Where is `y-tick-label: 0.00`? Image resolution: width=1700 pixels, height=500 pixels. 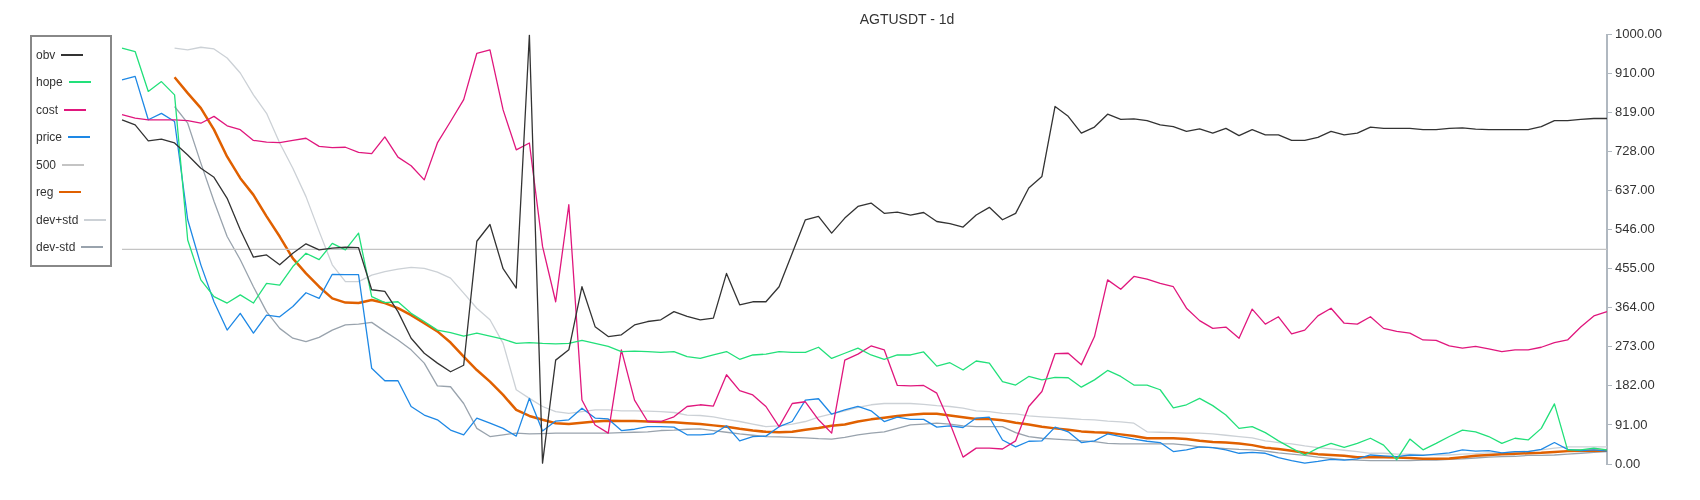 y-tick-label: 0.00 is located at coordinates (1628, 463).